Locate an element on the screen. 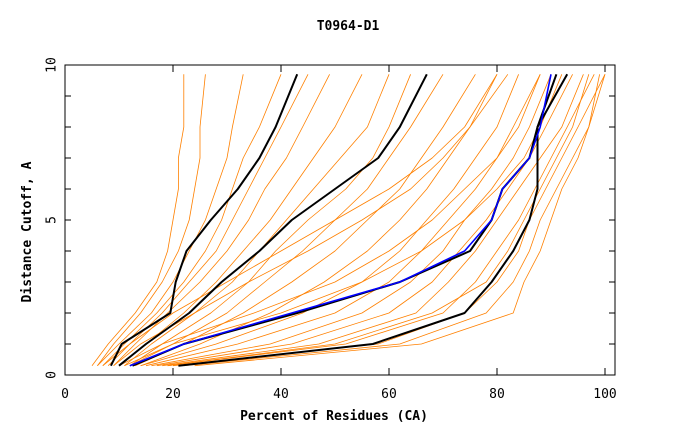  y-tick-label: 10 is located at coordinates (52, 65).